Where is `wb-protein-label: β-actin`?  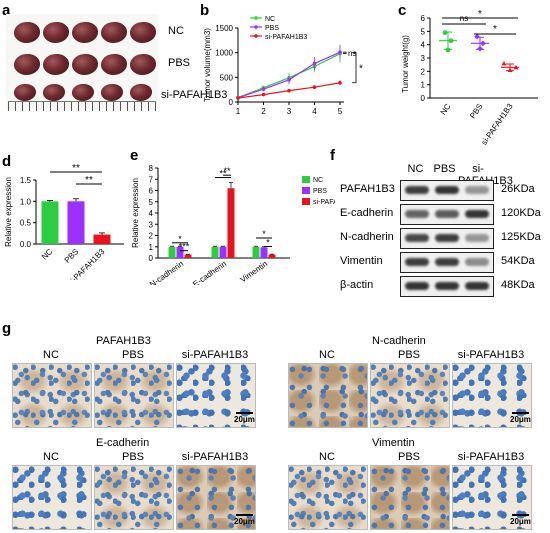 wb-protein-label: β-actin is located at coordinates (357, 285).